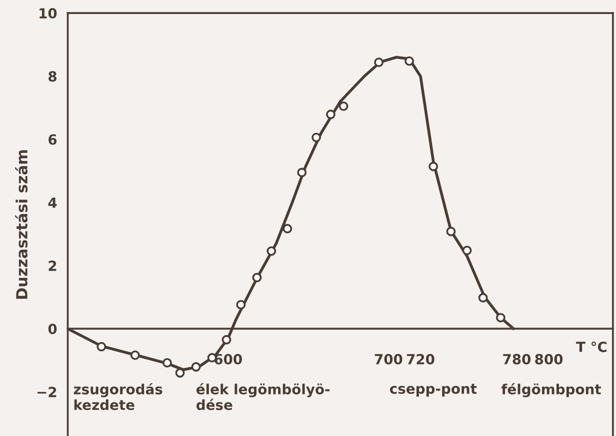  I want to click on x-tick-label: 800, so click(549, 359).